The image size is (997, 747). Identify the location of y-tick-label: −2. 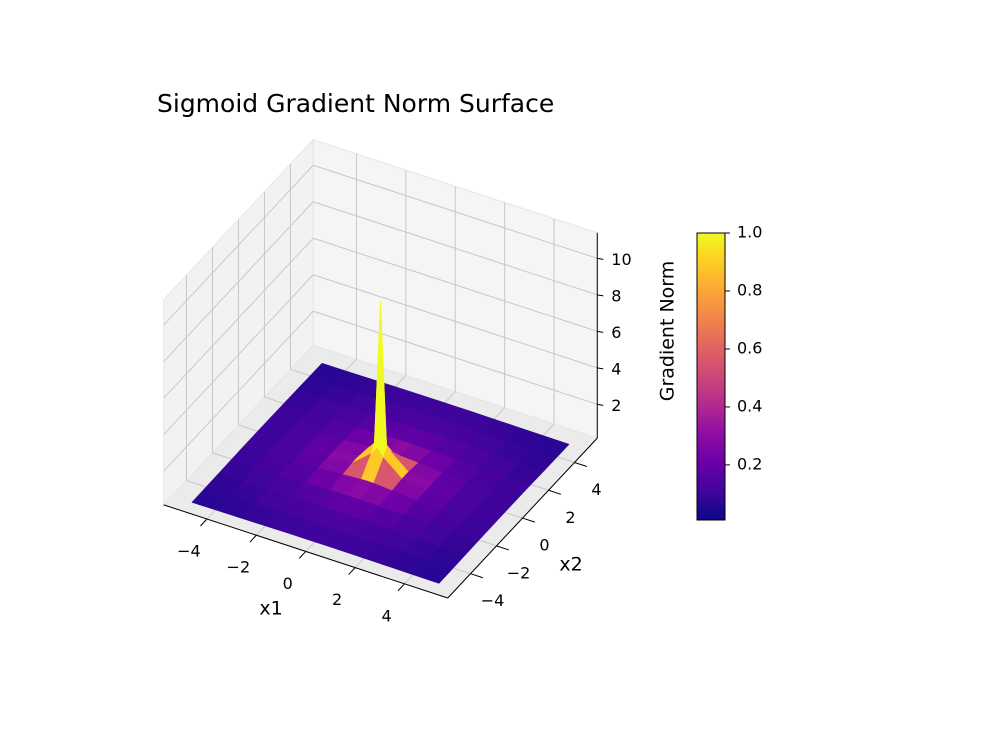
(519, 572).